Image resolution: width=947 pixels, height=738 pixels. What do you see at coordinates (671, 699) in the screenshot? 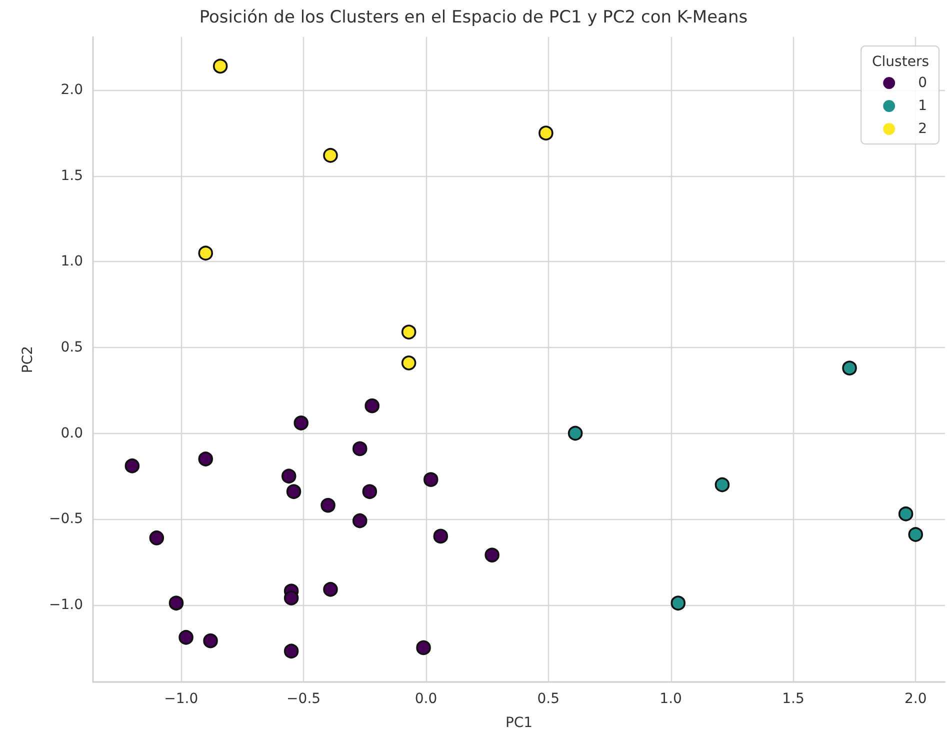
I see `x-tick-label: 1.0` at bounding box center [671, 699].